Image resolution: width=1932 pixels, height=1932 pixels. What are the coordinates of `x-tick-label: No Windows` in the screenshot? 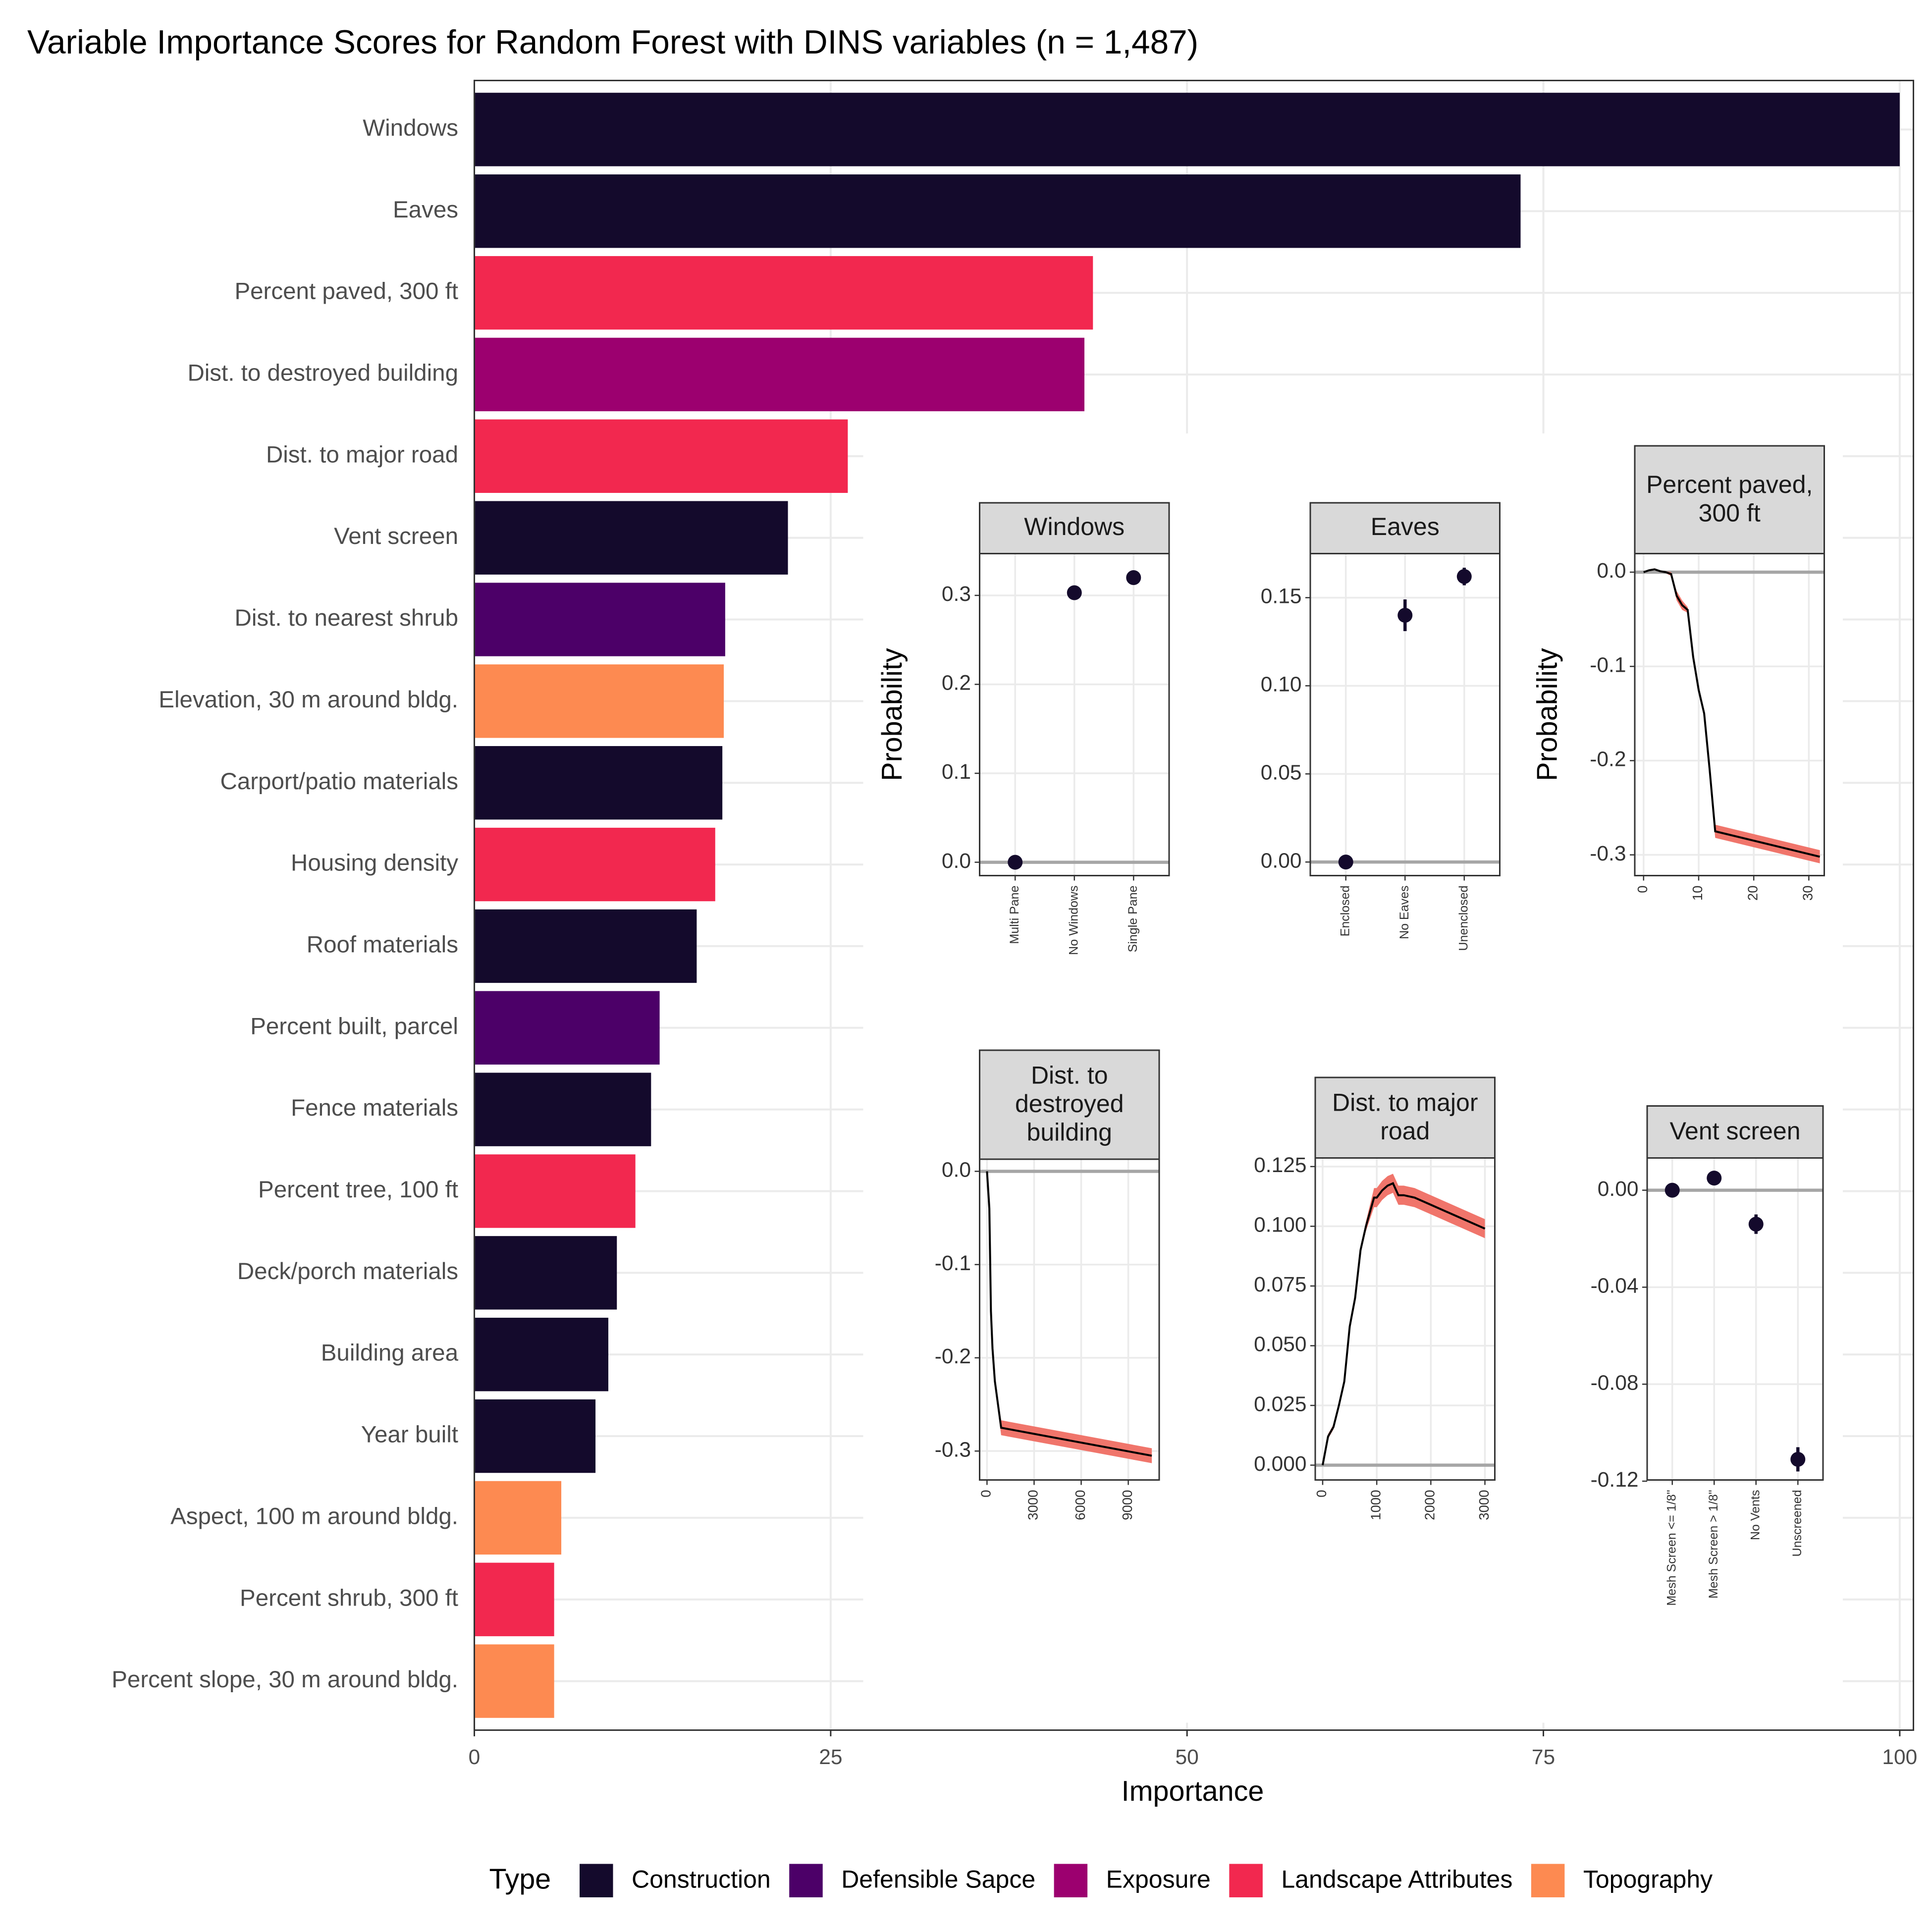 It's located at (1073, 921).